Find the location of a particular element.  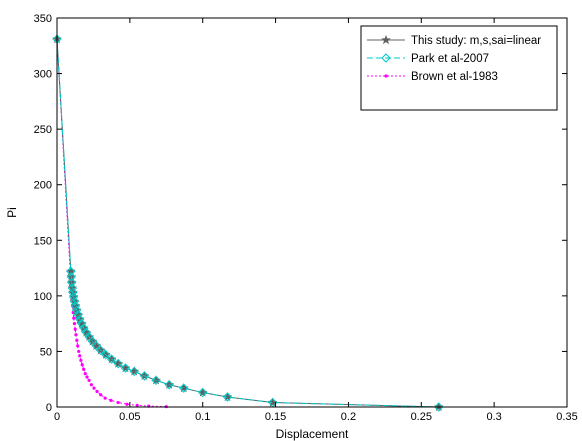

y-axis-label: Pi is located at coordinates (12, 212).